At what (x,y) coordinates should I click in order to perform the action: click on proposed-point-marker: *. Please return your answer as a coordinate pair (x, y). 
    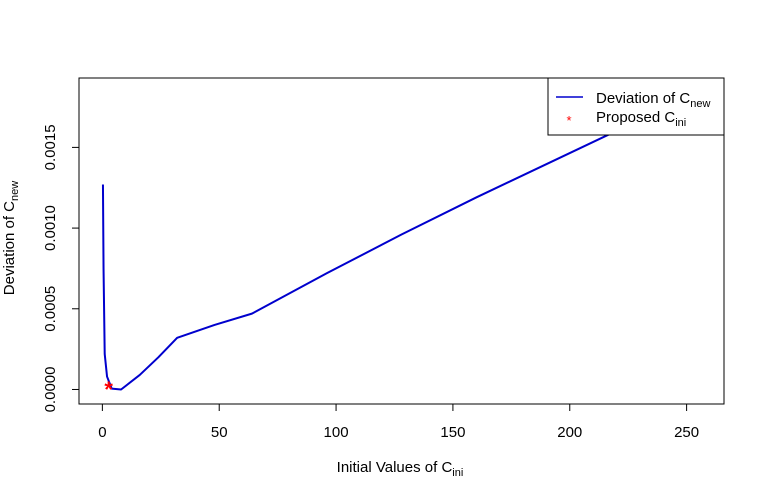
    Looking at the image, I should click on (108, 389).